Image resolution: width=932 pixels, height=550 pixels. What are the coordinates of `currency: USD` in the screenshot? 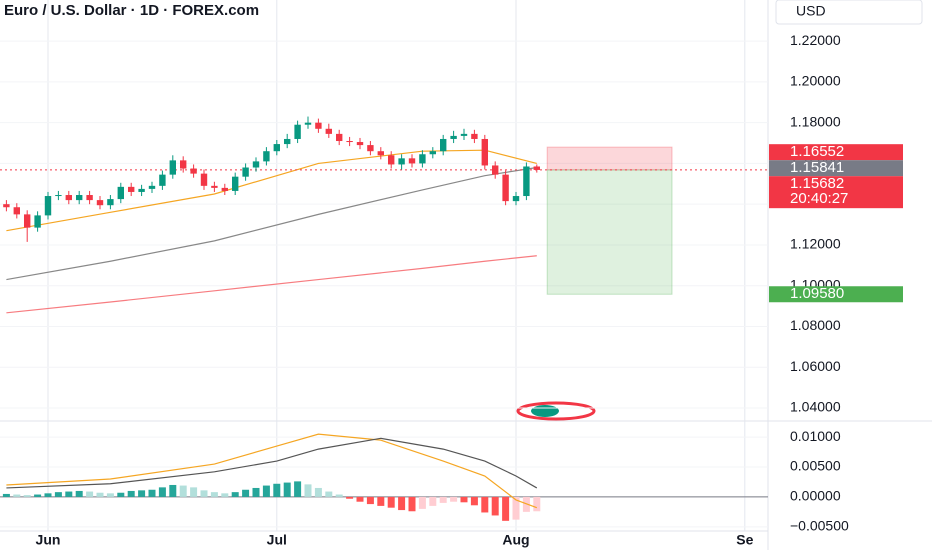 It's located at (811, 11).